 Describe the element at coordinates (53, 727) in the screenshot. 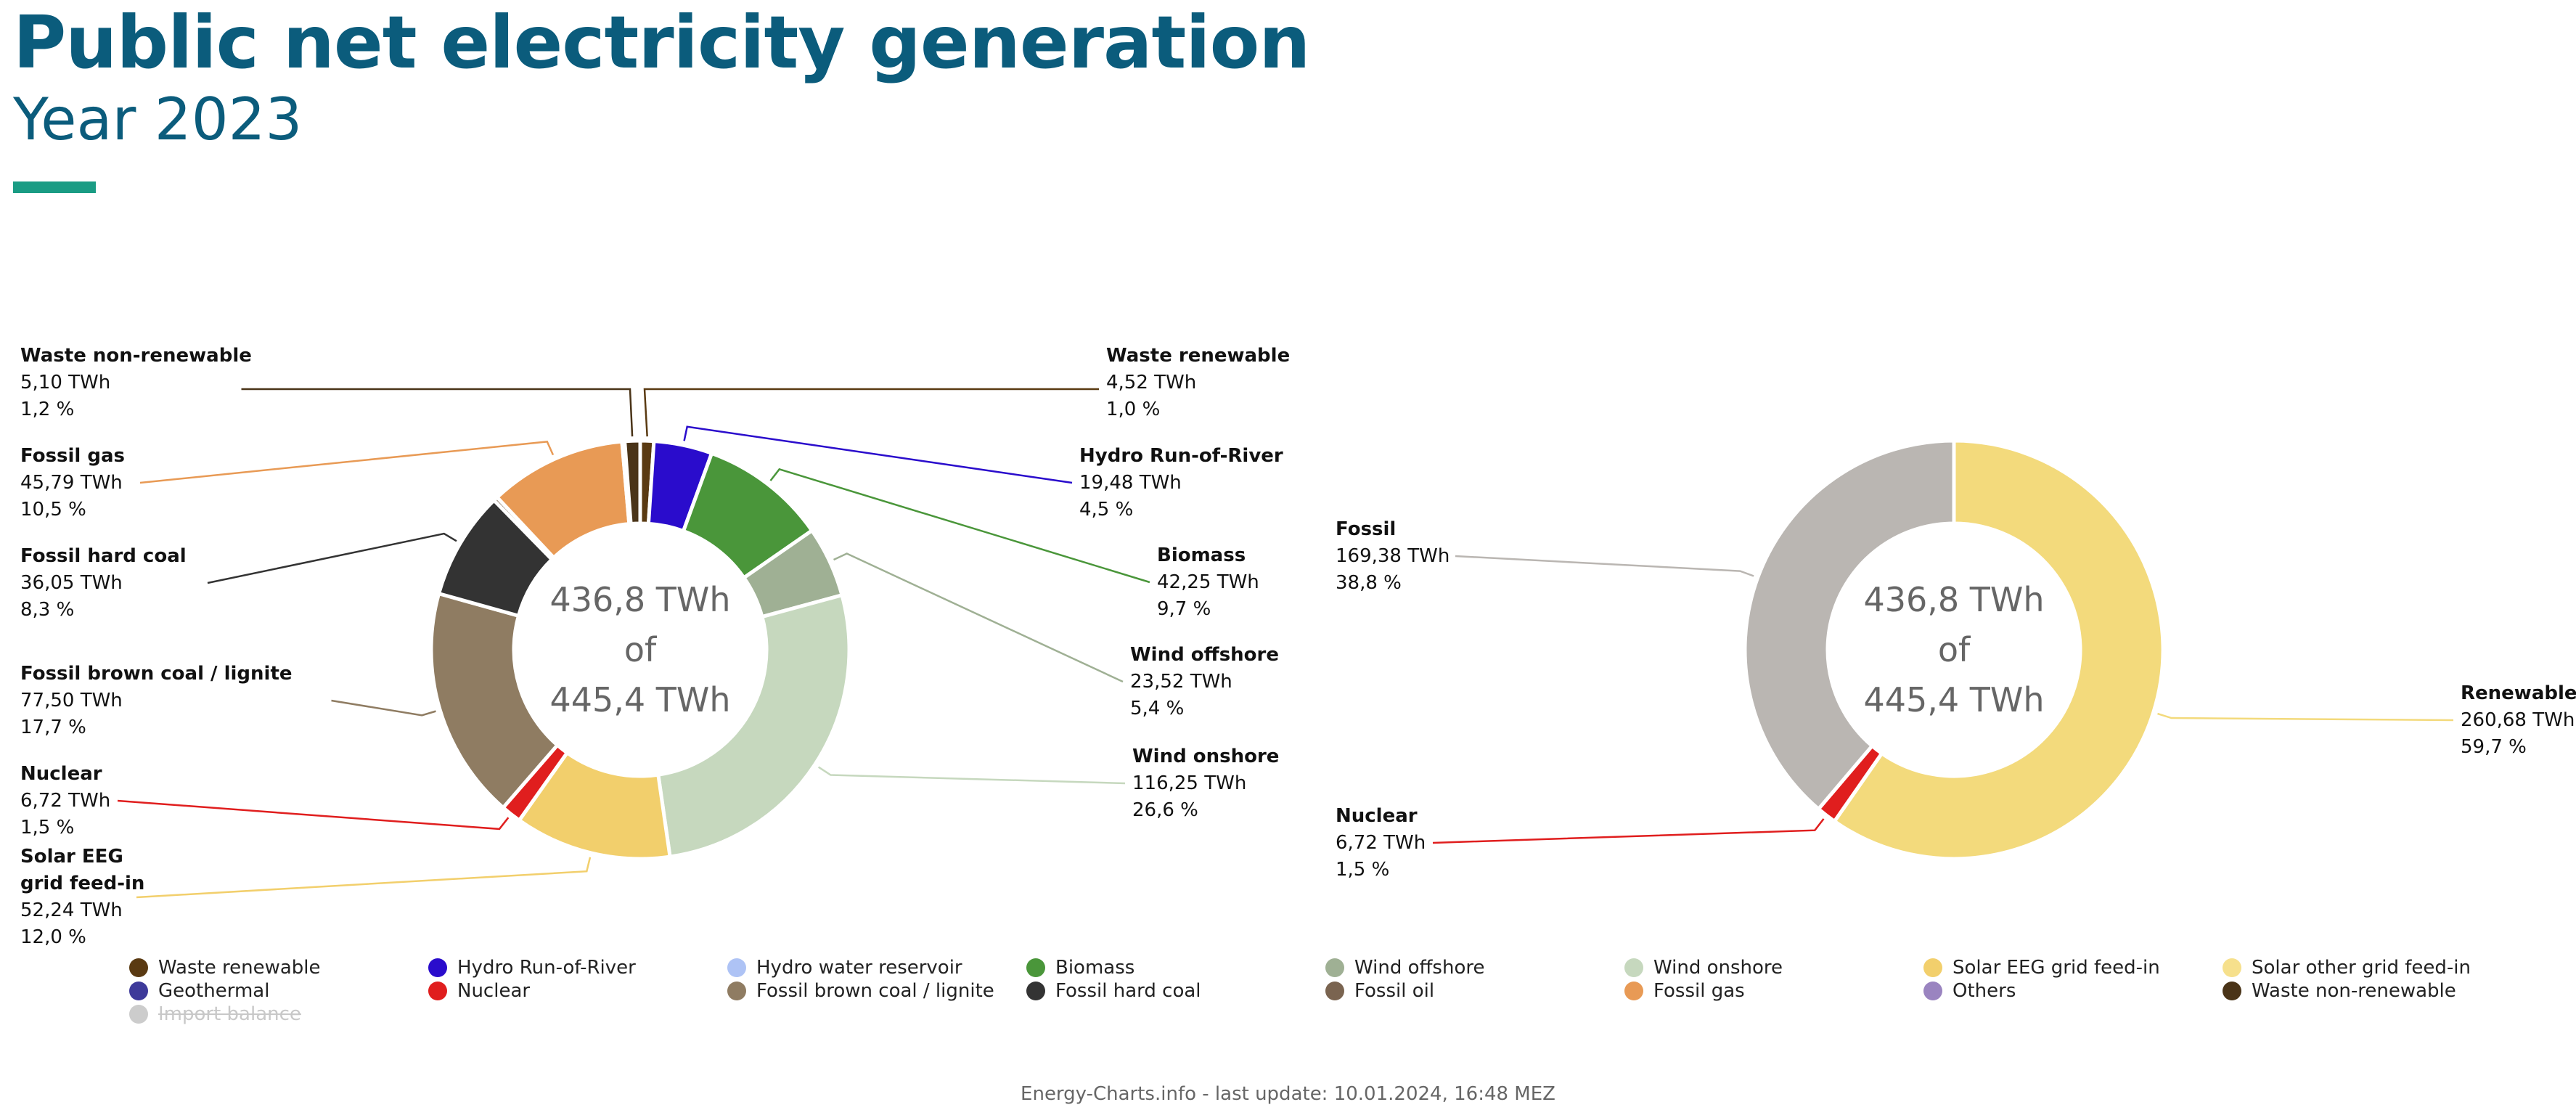

I see `slice-percent-label: 17,7 %` at that location.